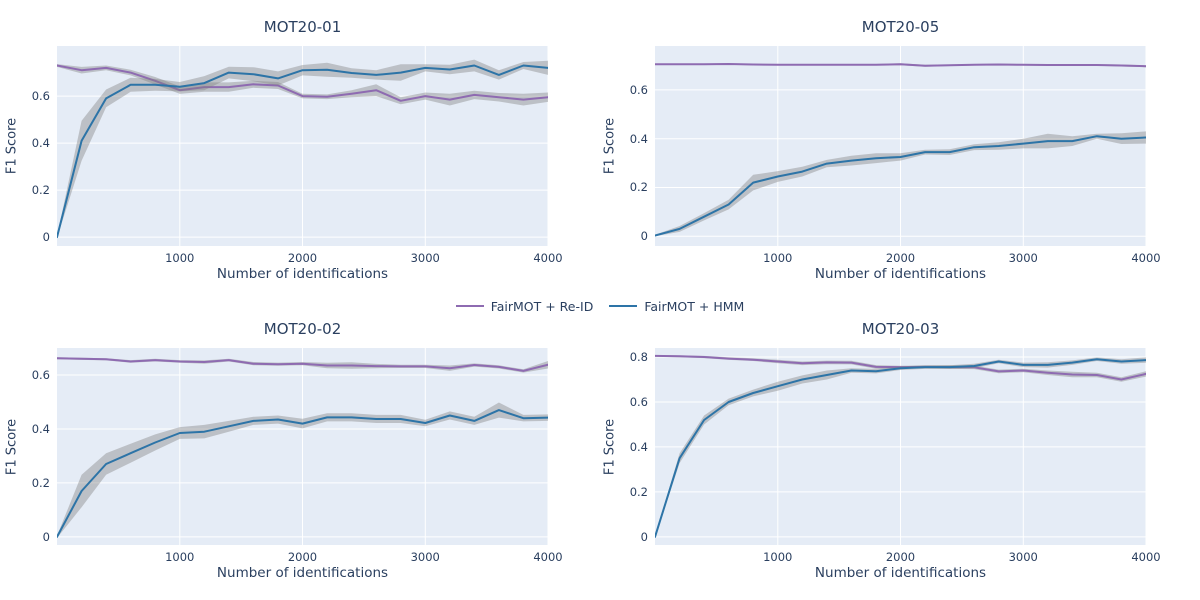 The height and width of the screenshot is (600, 1200). Describe the element at coordinates (623, 306) in the screenshot. I see `legend-line-swatch-hmm` at that location.